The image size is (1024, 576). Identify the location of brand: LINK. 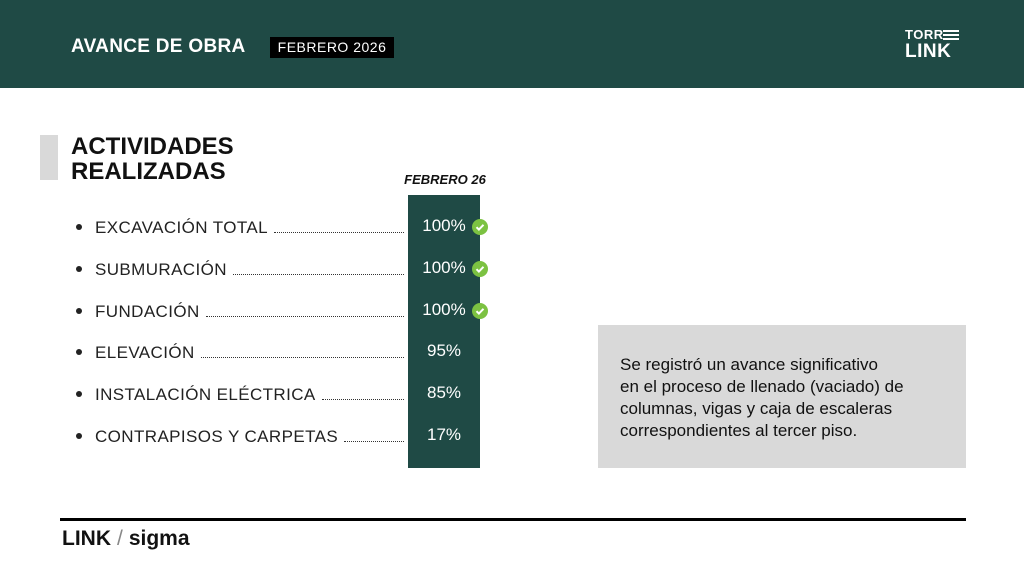
(86, 538).